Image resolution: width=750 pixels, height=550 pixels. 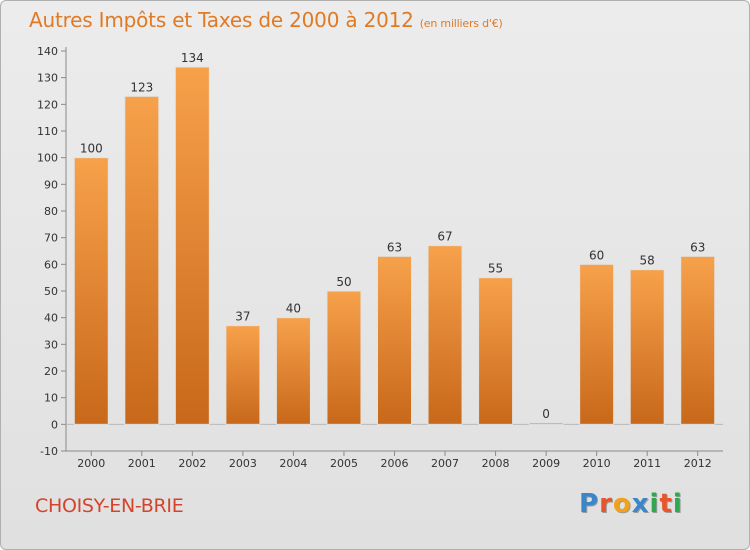 I want to click on x-tick-label: 2001, so click(x=142, y=463).